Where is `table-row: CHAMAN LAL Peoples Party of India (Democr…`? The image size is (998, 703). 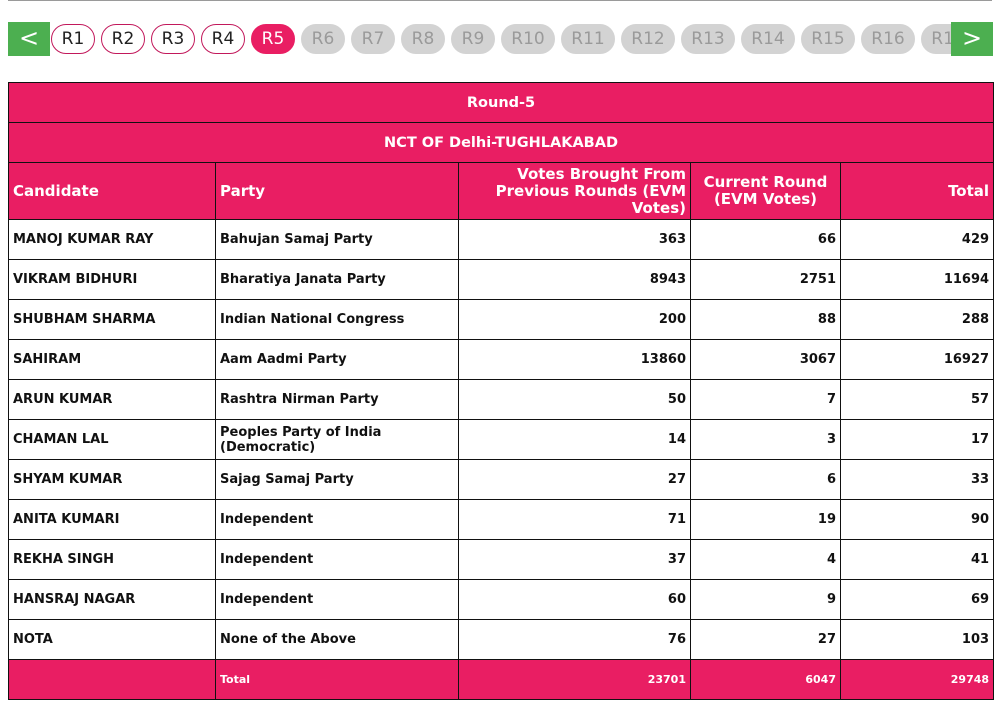
table-row: CHAMAN LAL Peoples Party of India (Democr… is located at coordinates (501, 439).